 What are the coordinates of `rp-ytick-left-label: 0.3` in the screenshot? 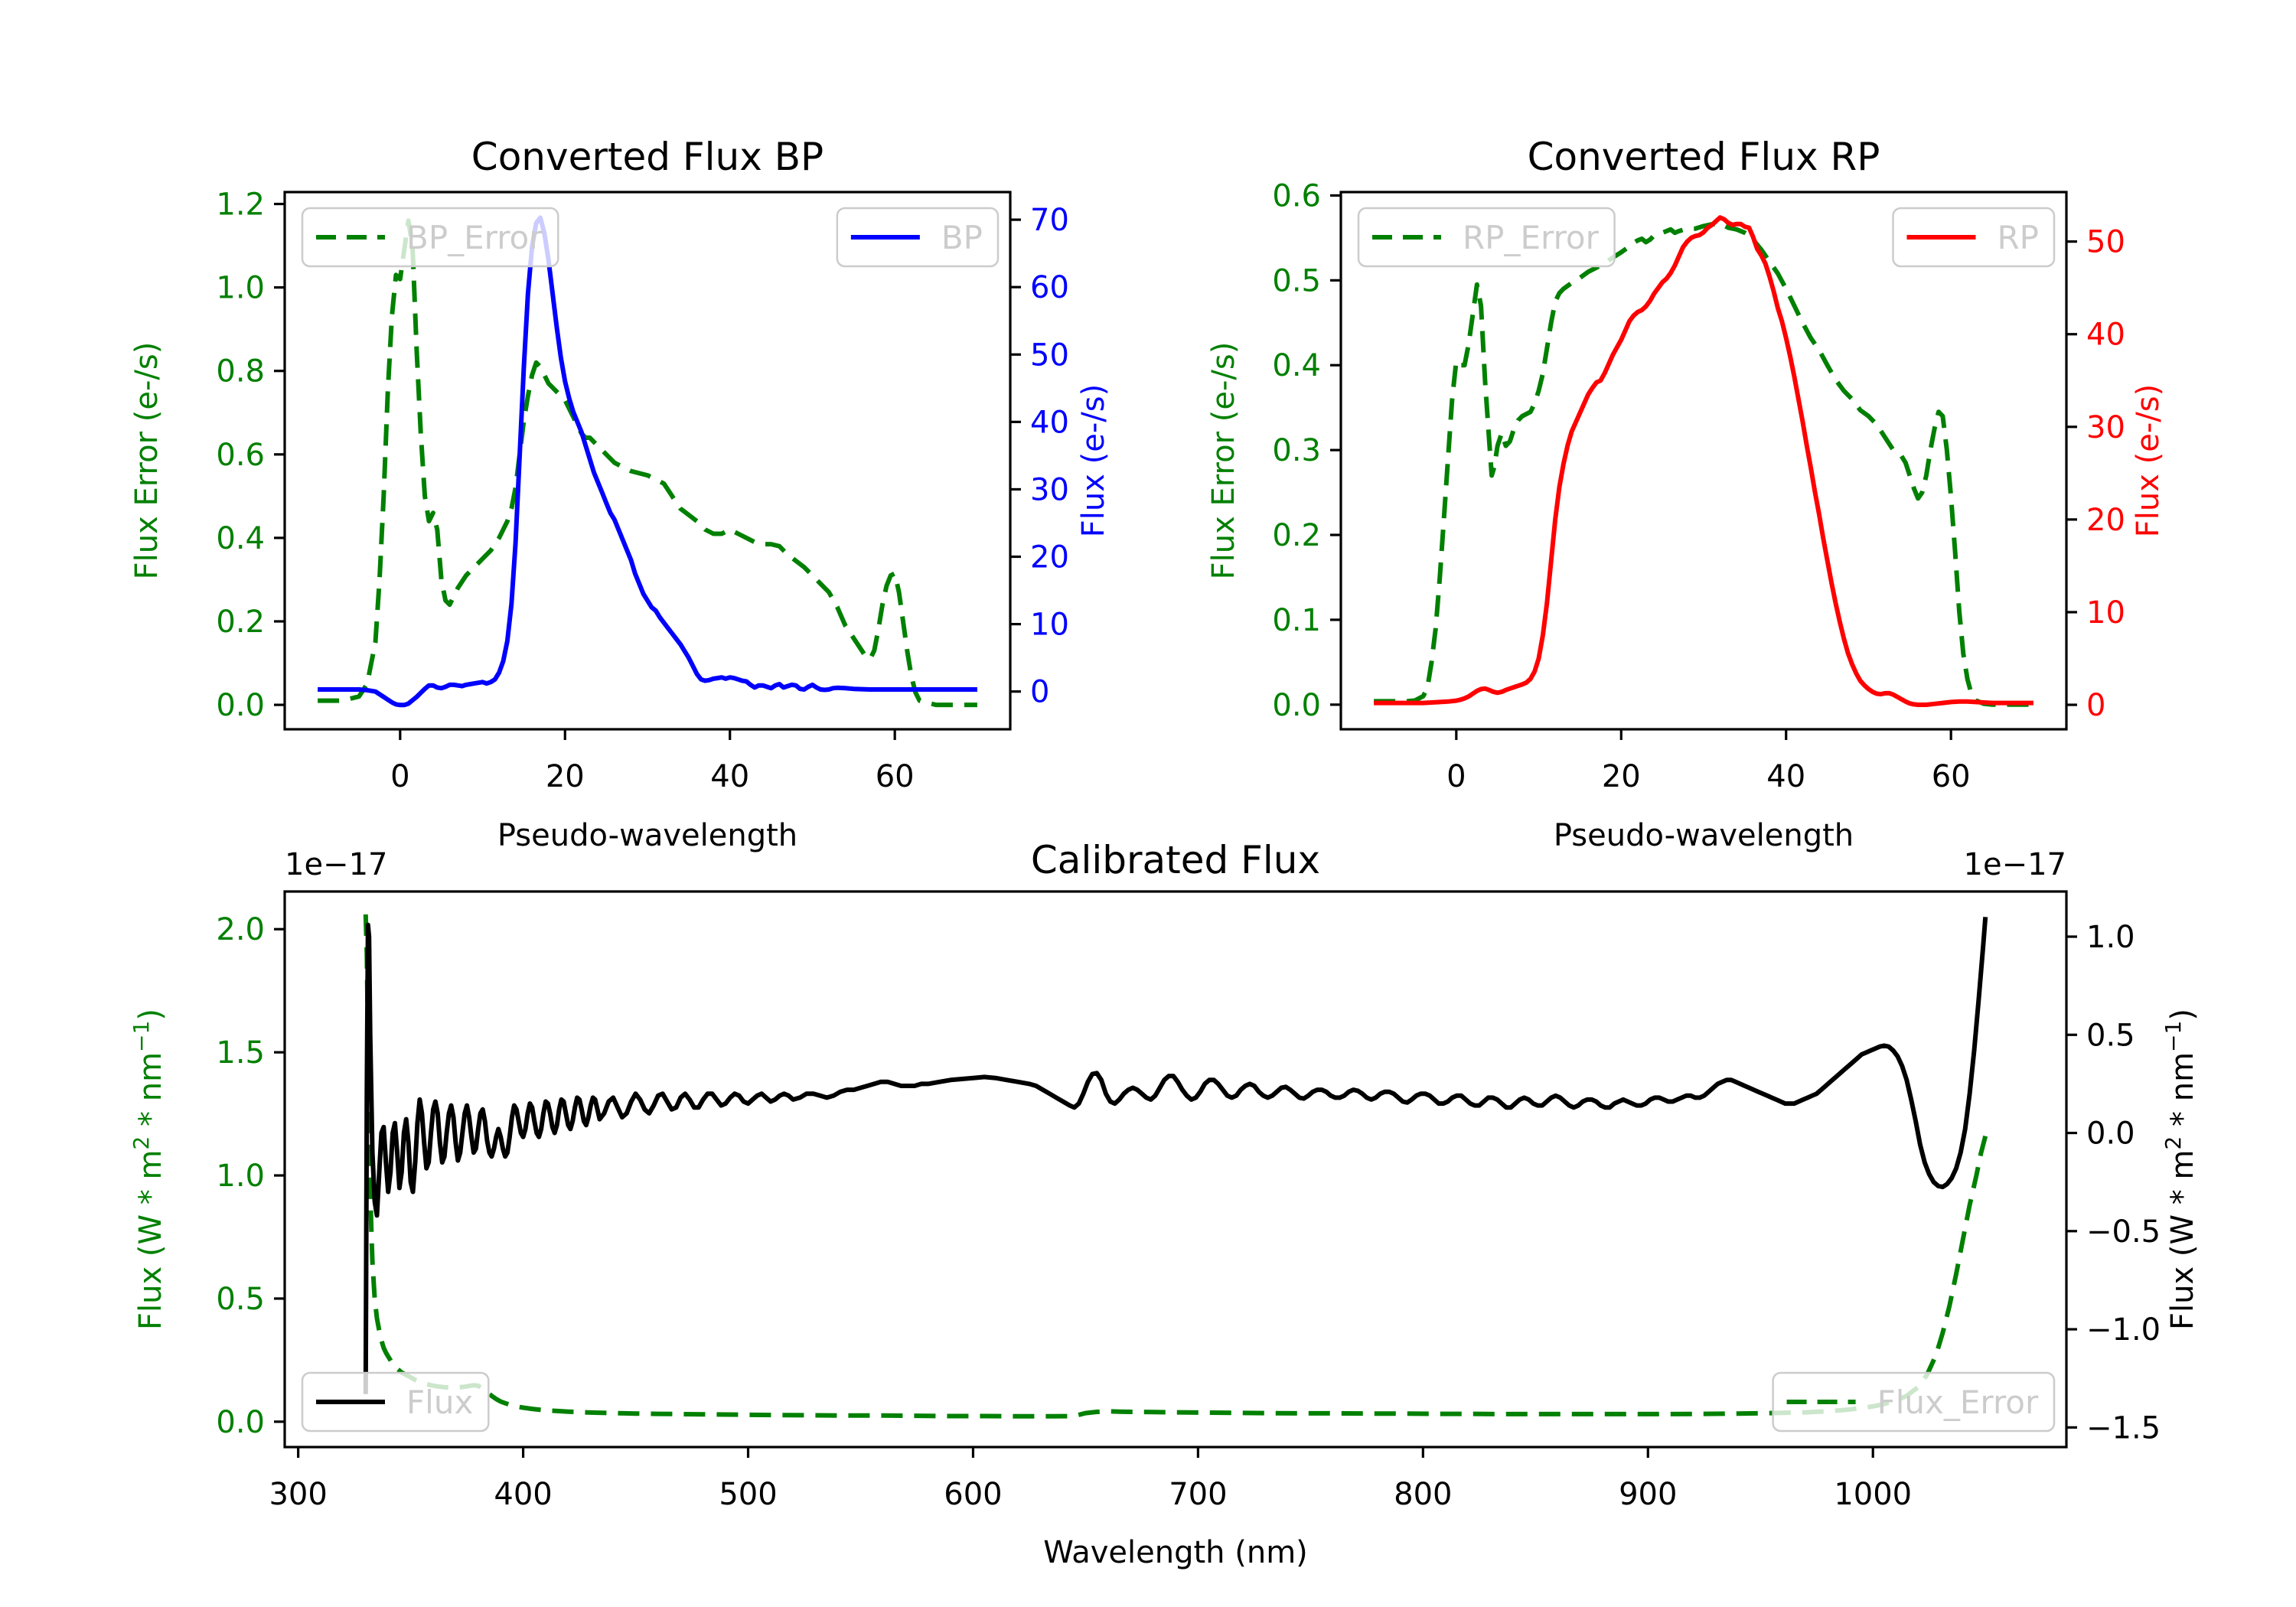 It's located at (1296, 451).